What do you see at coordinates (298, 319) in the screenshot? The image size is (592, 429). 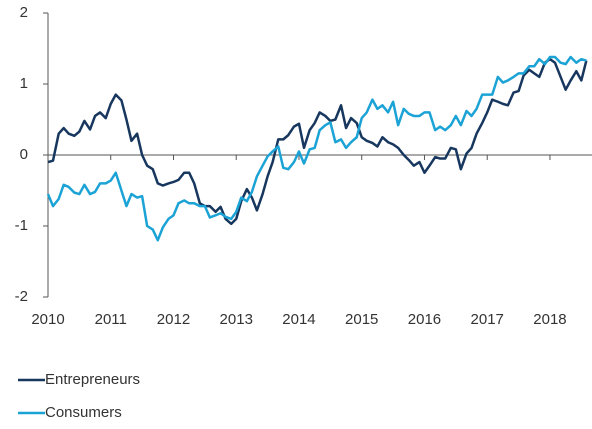 I see `x-tick-label: 2014` at bounding box center [298, 319].